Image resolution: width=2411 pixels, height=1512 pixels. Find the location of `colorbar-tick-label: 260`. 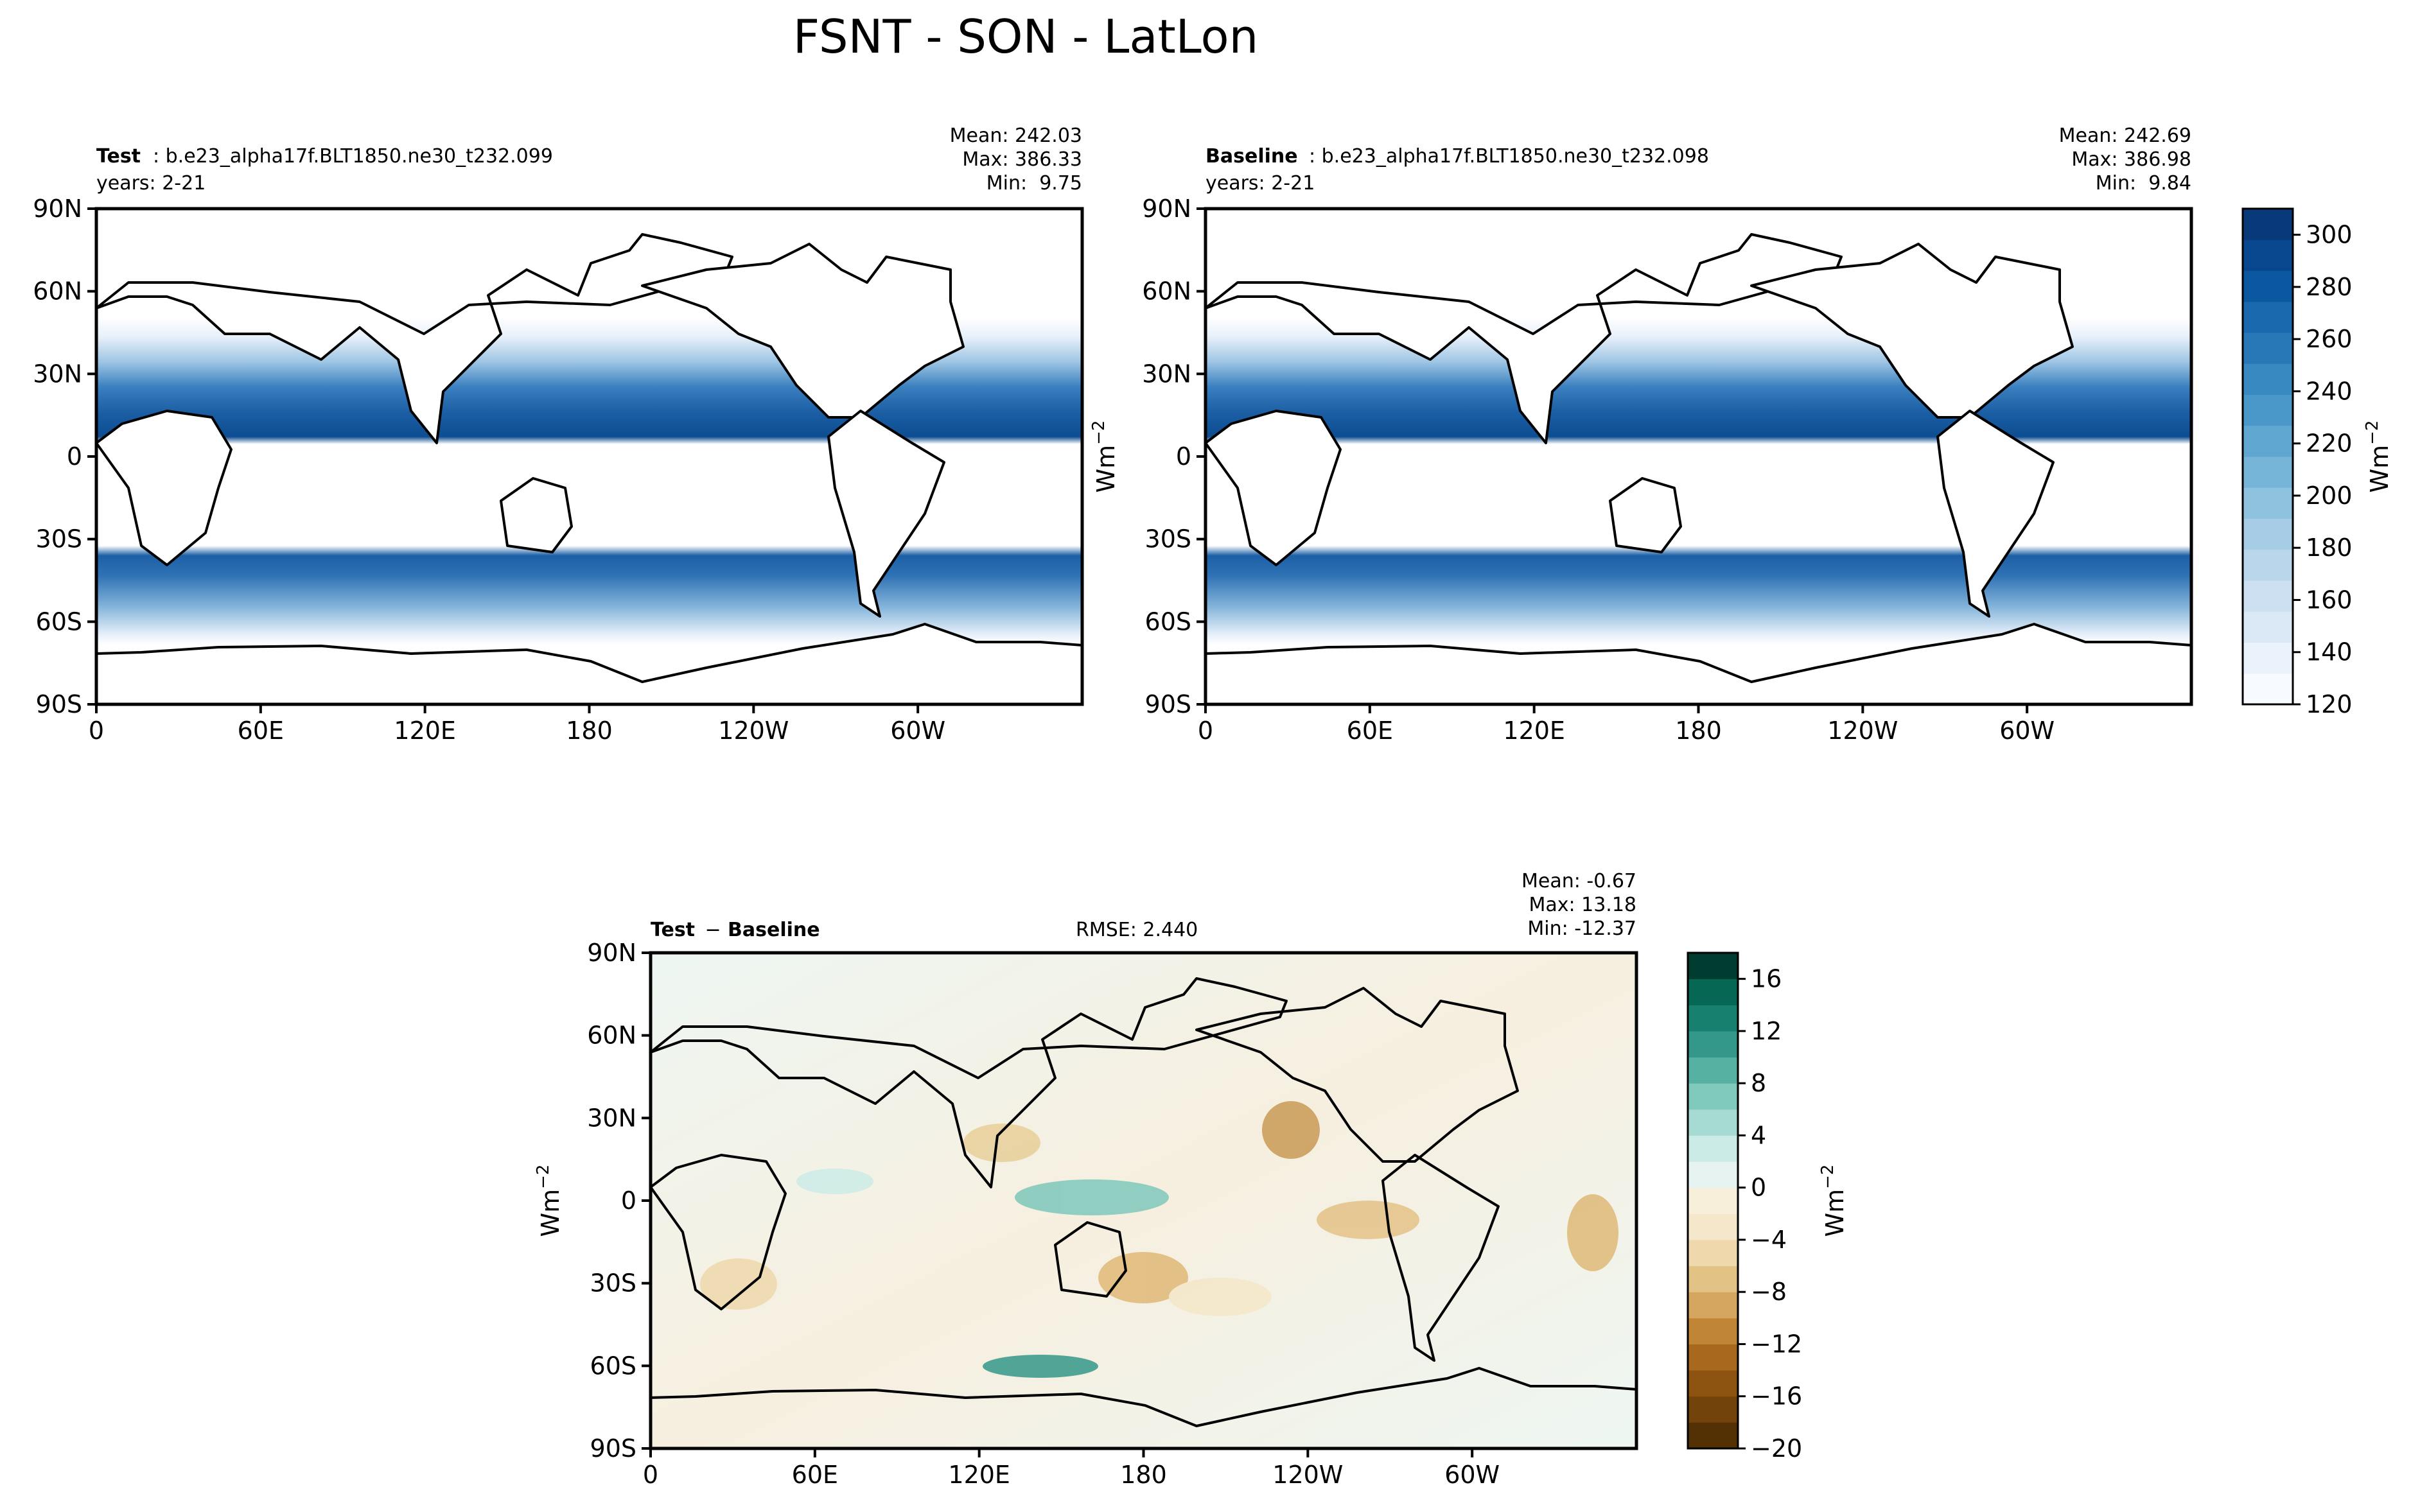

colorbar-tick-label: 260 is located at coordinates (2329, 339).